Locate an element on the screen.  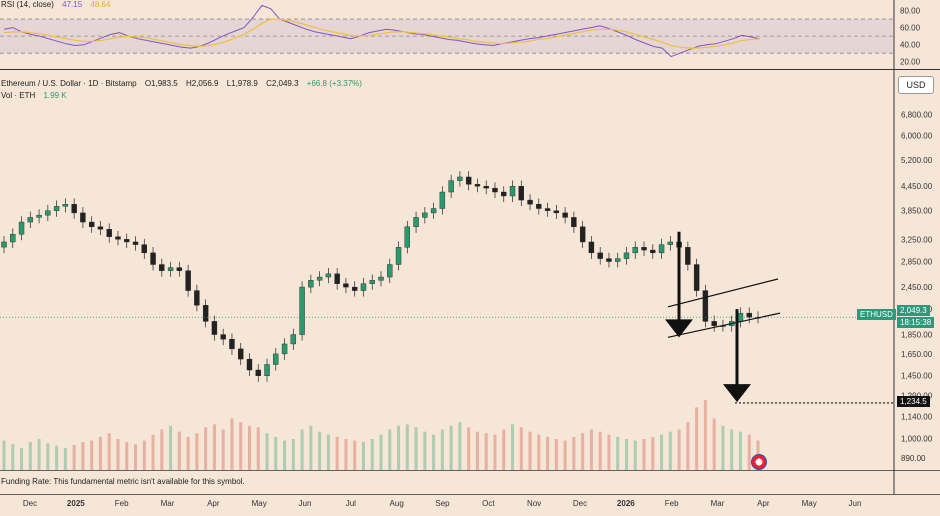
time-tick-label-8: Aug is located at coordinates (397, 503).